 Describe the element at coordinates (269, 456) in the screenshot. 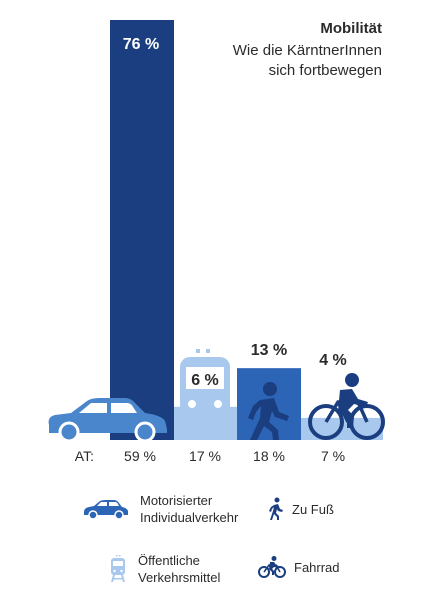

I see `at-value-label: 18 %` at that location.